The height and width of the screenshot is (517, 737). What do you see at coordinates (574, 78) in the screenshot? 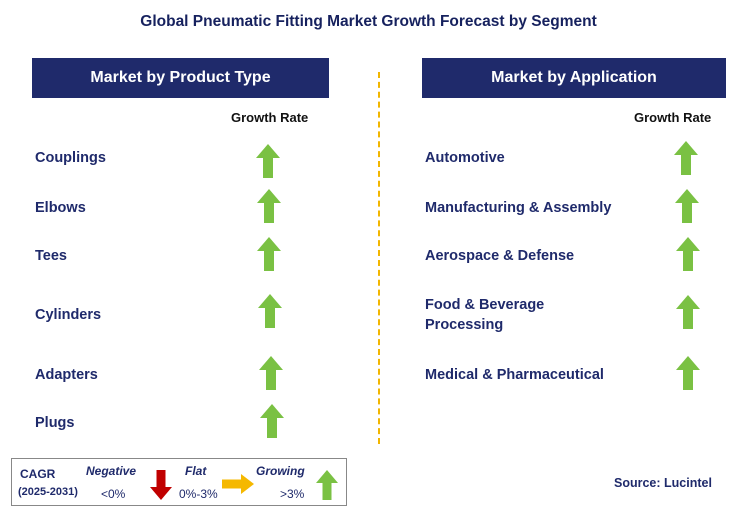
I see `application-header: Market by Application` at bounding box center [574, 78].